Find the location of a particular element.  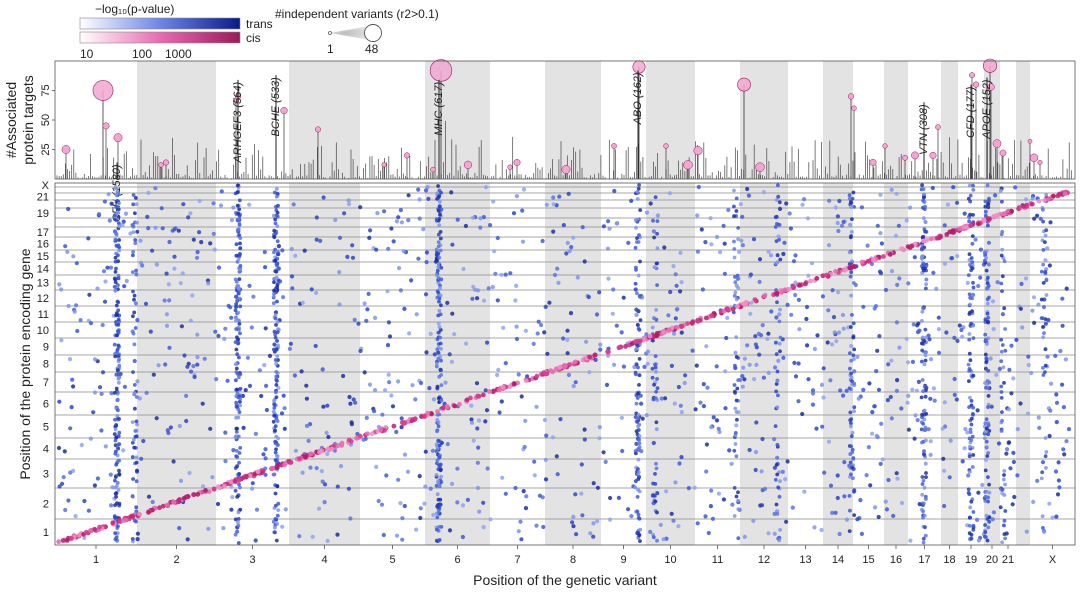

y-tick-label: 11 is located at coordinates (43, 315).